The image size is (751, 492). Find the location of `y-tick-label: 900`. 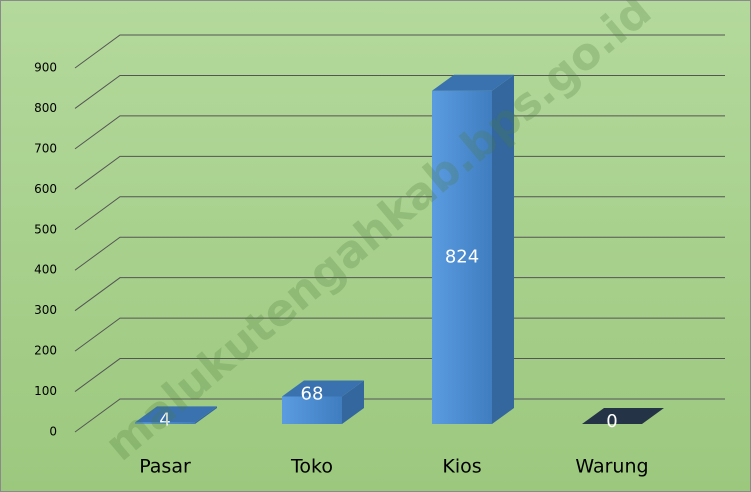

y-tick-label: 900 is located at coordinates (45, 68).